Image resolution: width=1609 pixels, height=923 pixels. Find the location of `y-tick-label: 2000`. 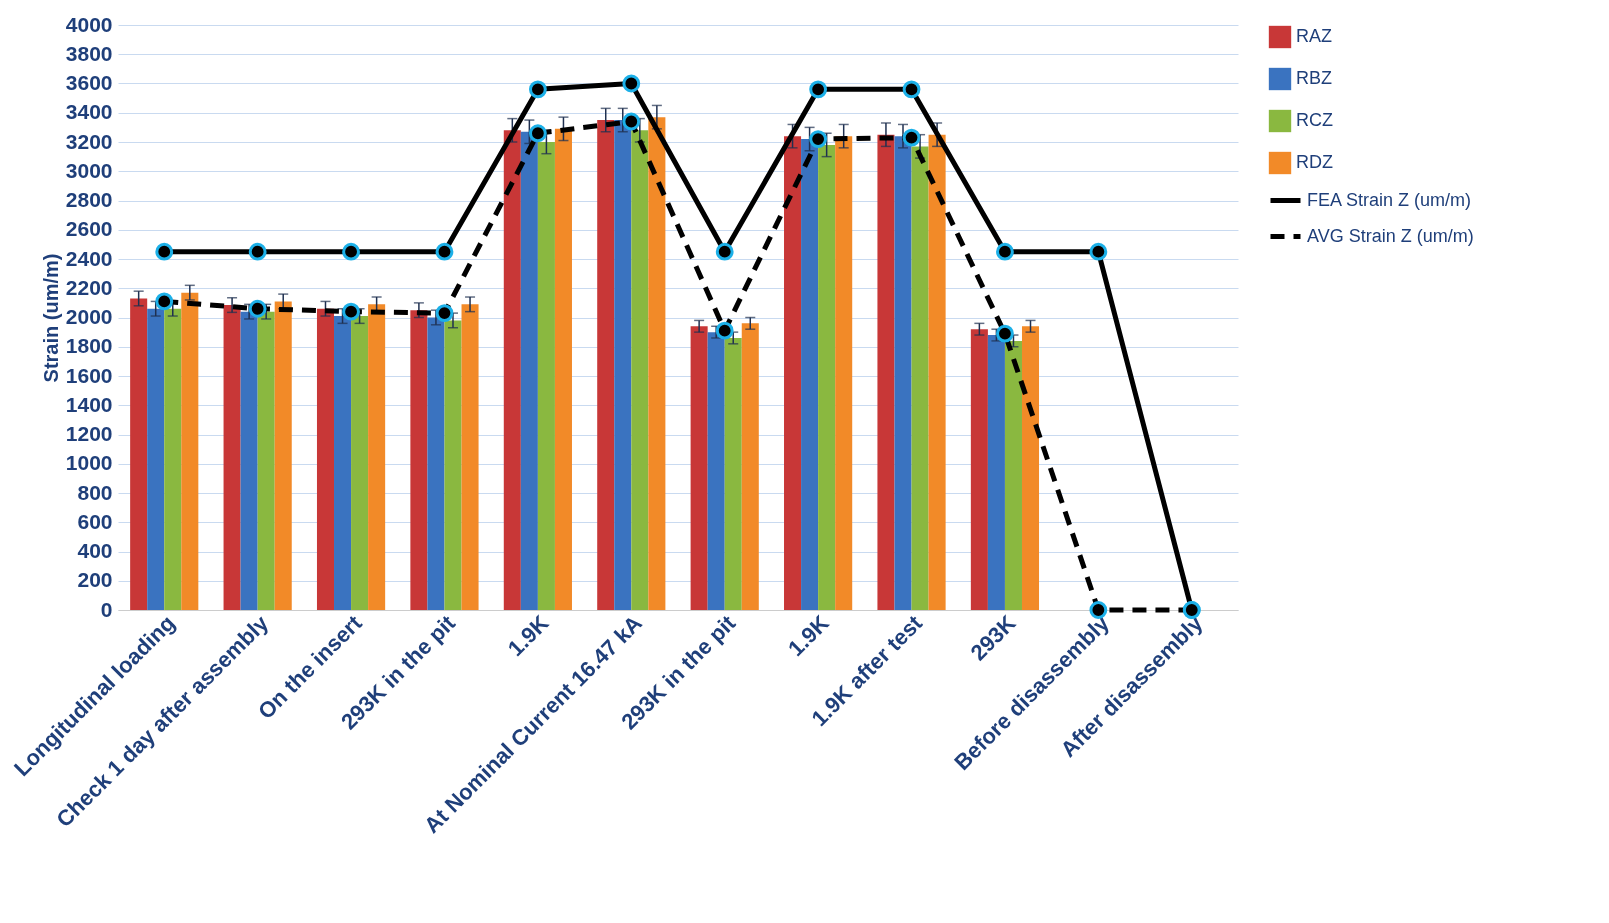

y-tick-label: 2000 is located at coordinates (89, 316).